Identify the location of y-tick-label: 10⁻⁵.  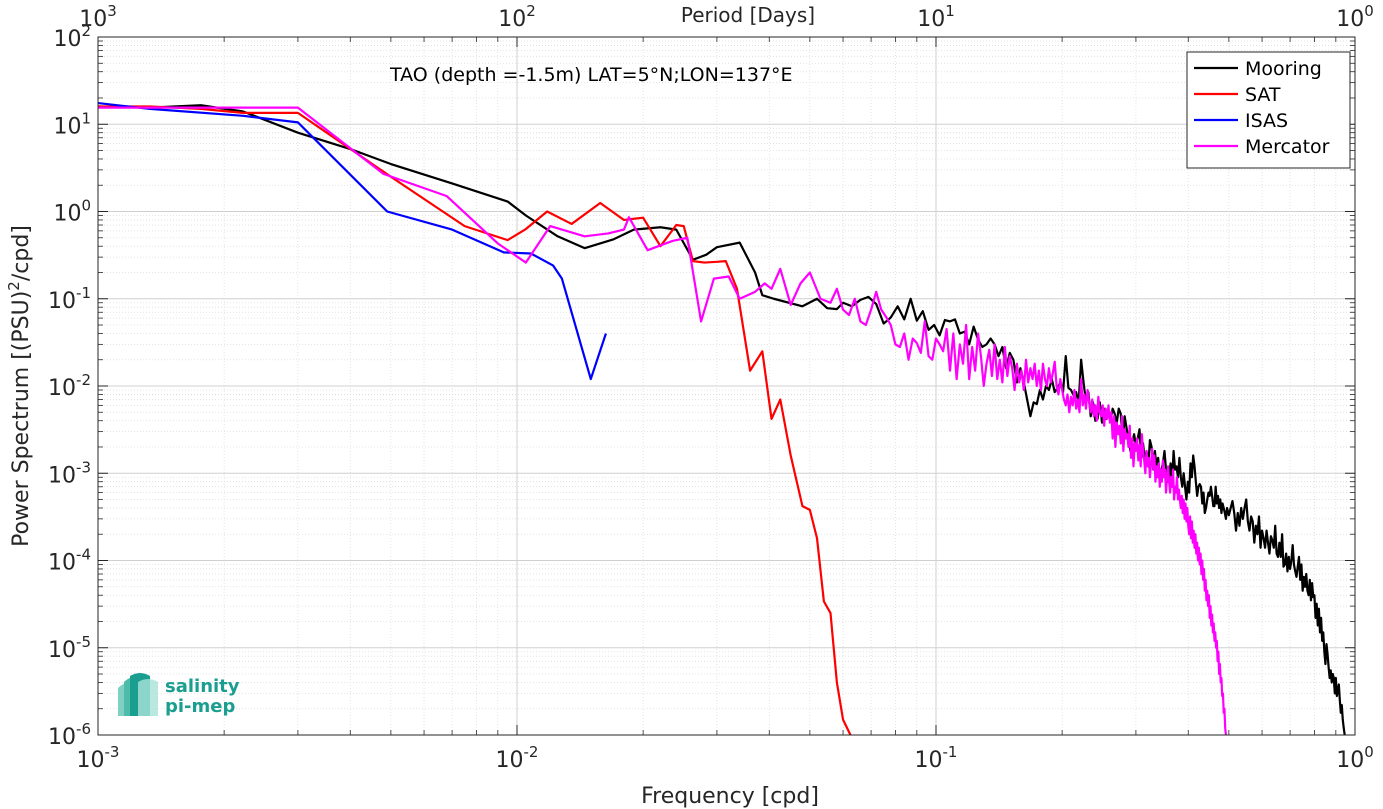
(69, 648).